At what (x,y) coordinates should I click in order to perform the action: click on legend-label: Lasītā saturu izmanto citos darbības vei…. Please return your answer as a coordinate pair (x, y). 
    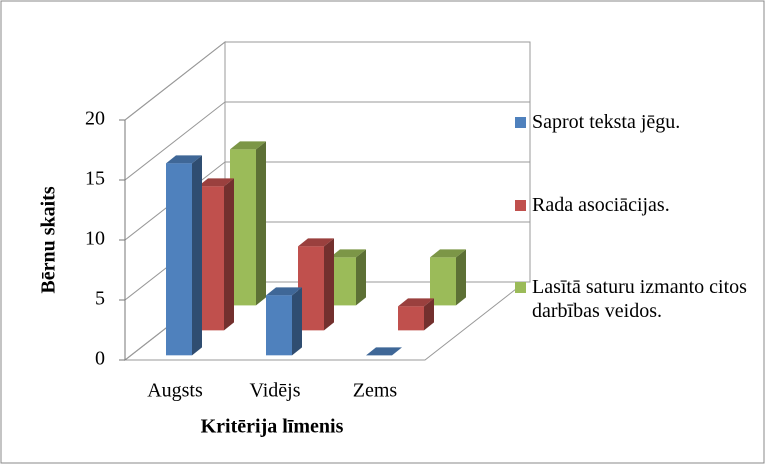
    Looking at the image, I should click on (639, 299).